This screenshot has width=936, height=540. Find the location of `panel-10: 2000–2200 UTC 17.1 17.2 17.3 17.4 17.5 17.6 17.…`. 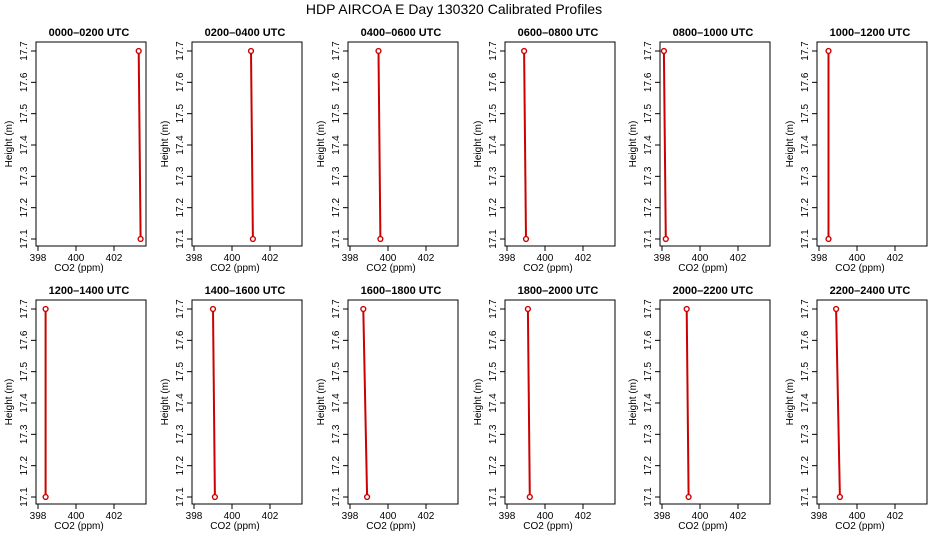

panel-10: 2000–2200 UTC 17.1 17.2 17.3 17.4 17.5 17.6 17.… is located at coordinates (699, 408).